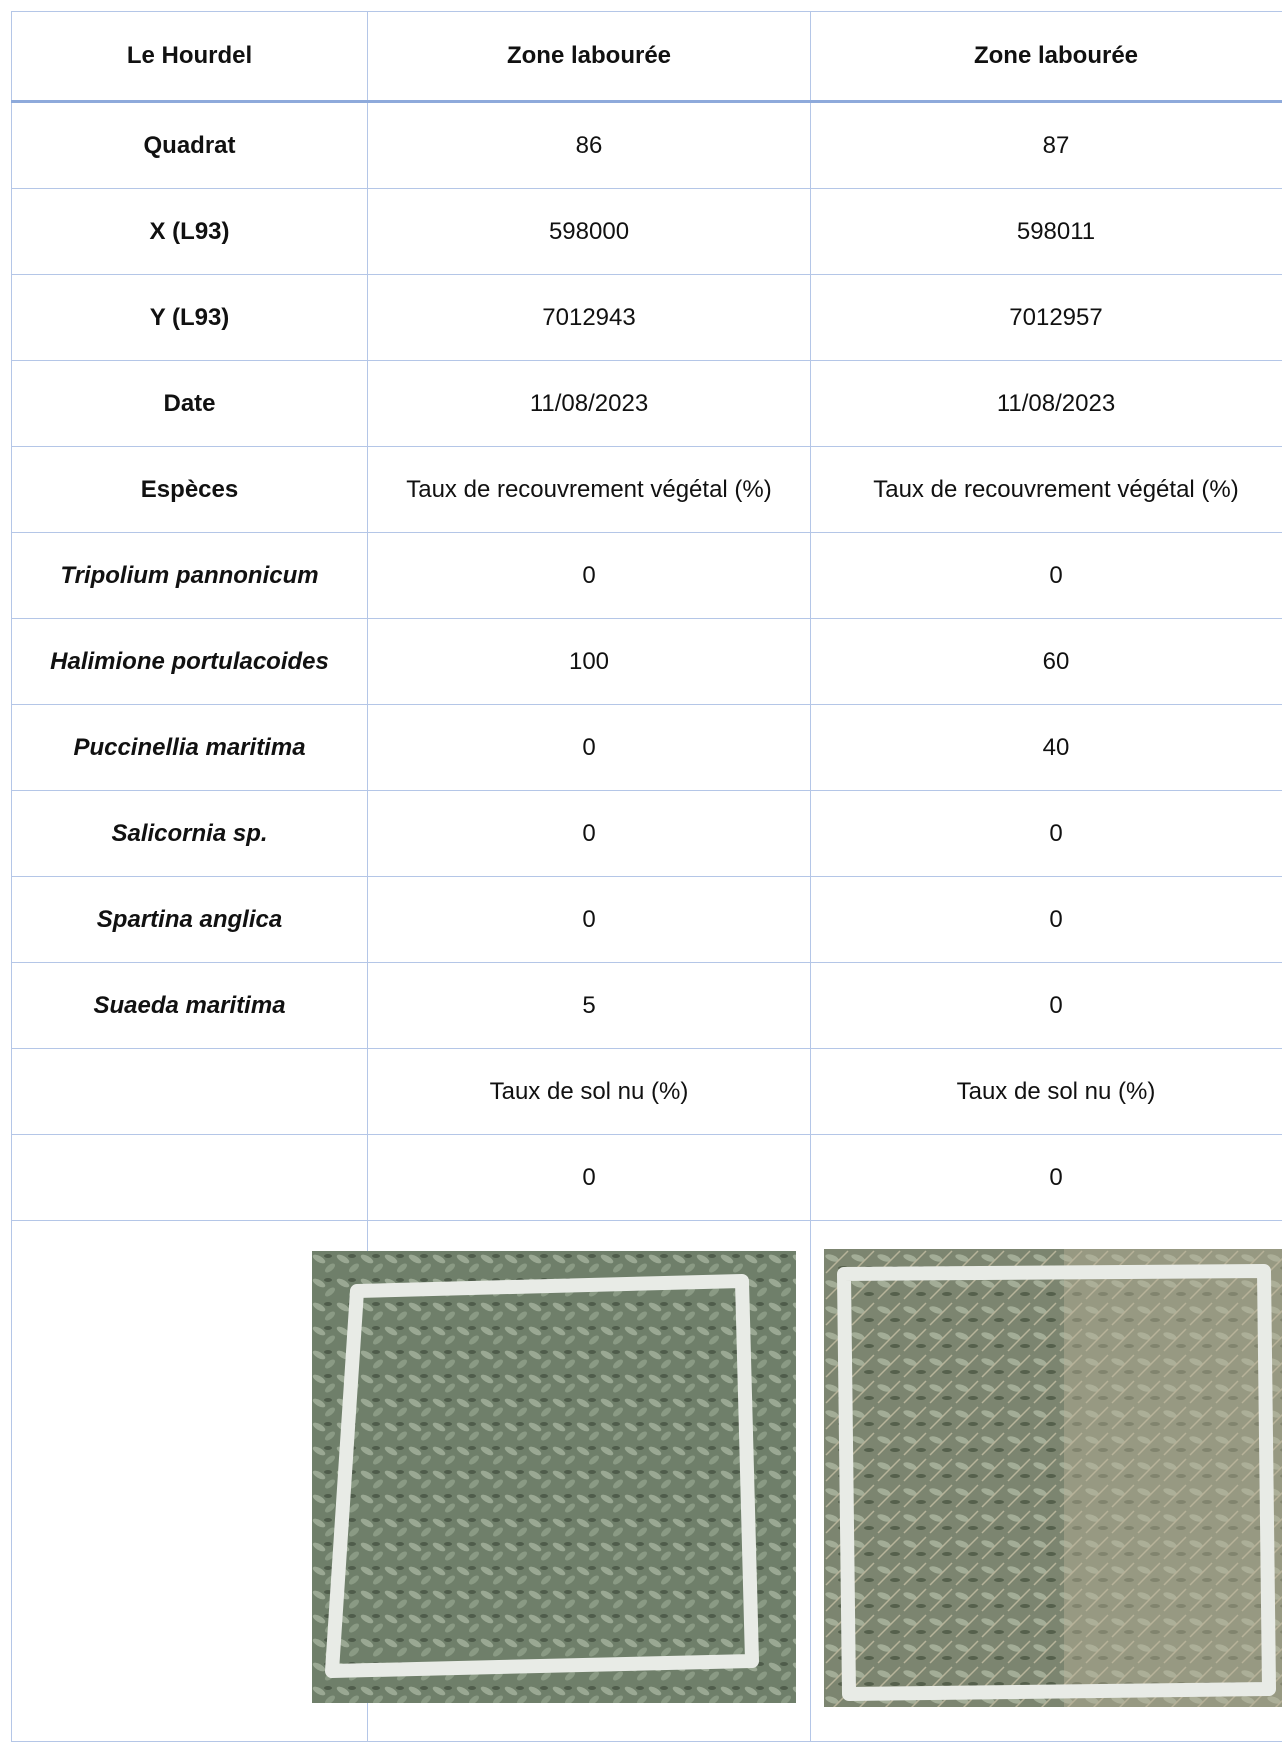  What do you see at coordinates (589, 318) in the screenshot?
I see `cell: 7012943` at bounding box center [589, 318].